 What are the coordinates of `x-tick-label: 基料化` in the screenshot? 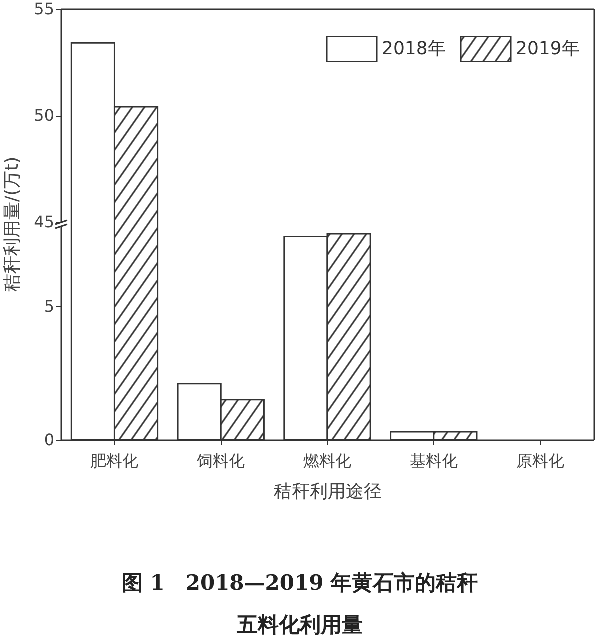 It's located at (434, 461).